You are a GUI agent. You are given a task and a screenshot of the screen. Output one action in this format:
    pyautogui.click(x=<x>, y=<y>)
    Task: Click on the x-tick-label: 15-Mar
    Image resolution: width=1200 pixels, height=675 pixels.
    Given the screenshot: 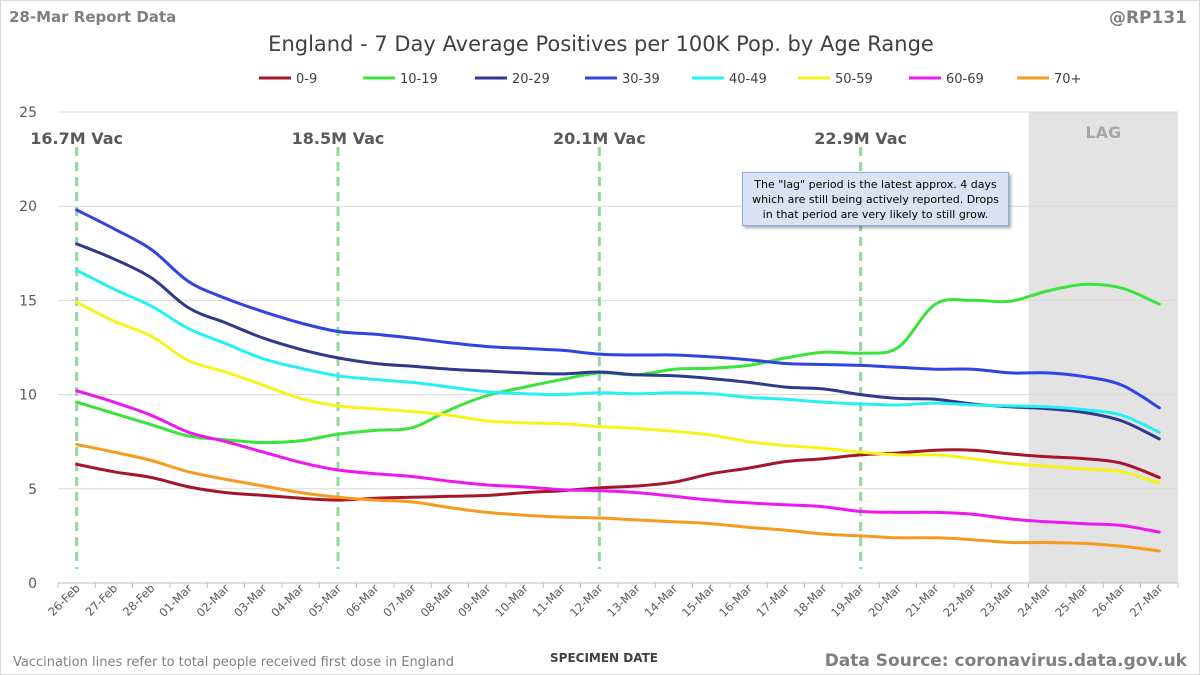 What is the action you would take?
    pyautogui.click(x=698, y=600)
    